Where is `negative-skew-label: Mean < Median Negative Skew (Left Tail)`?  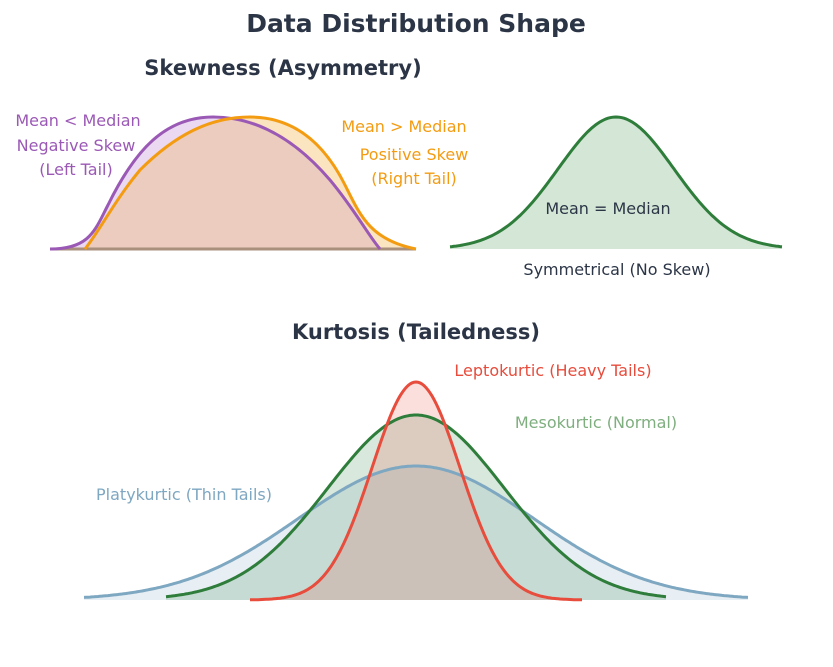
negative-skew-label: Mean < Median Negative Skew (Left Tail) is located at coordinates (77, 145).